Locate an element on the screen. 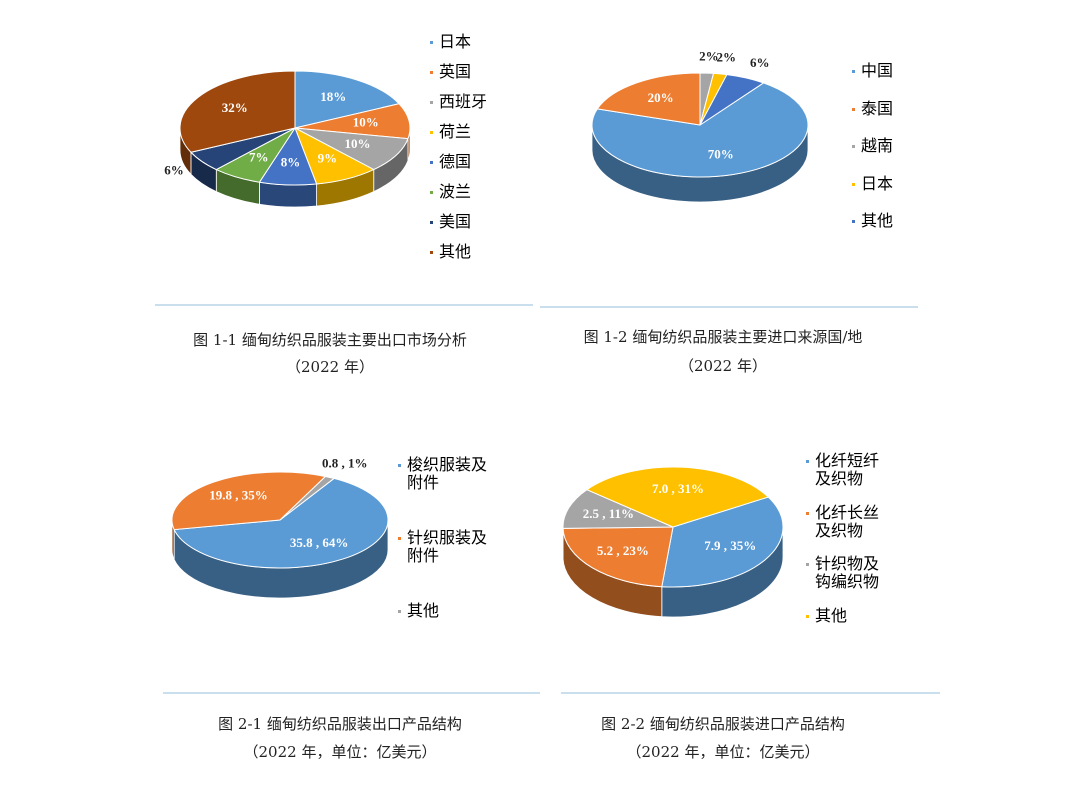 The height and width of the screenshot is (797, 1080). data-label: 19.8 , 35% is located at coordinates (238, 495).